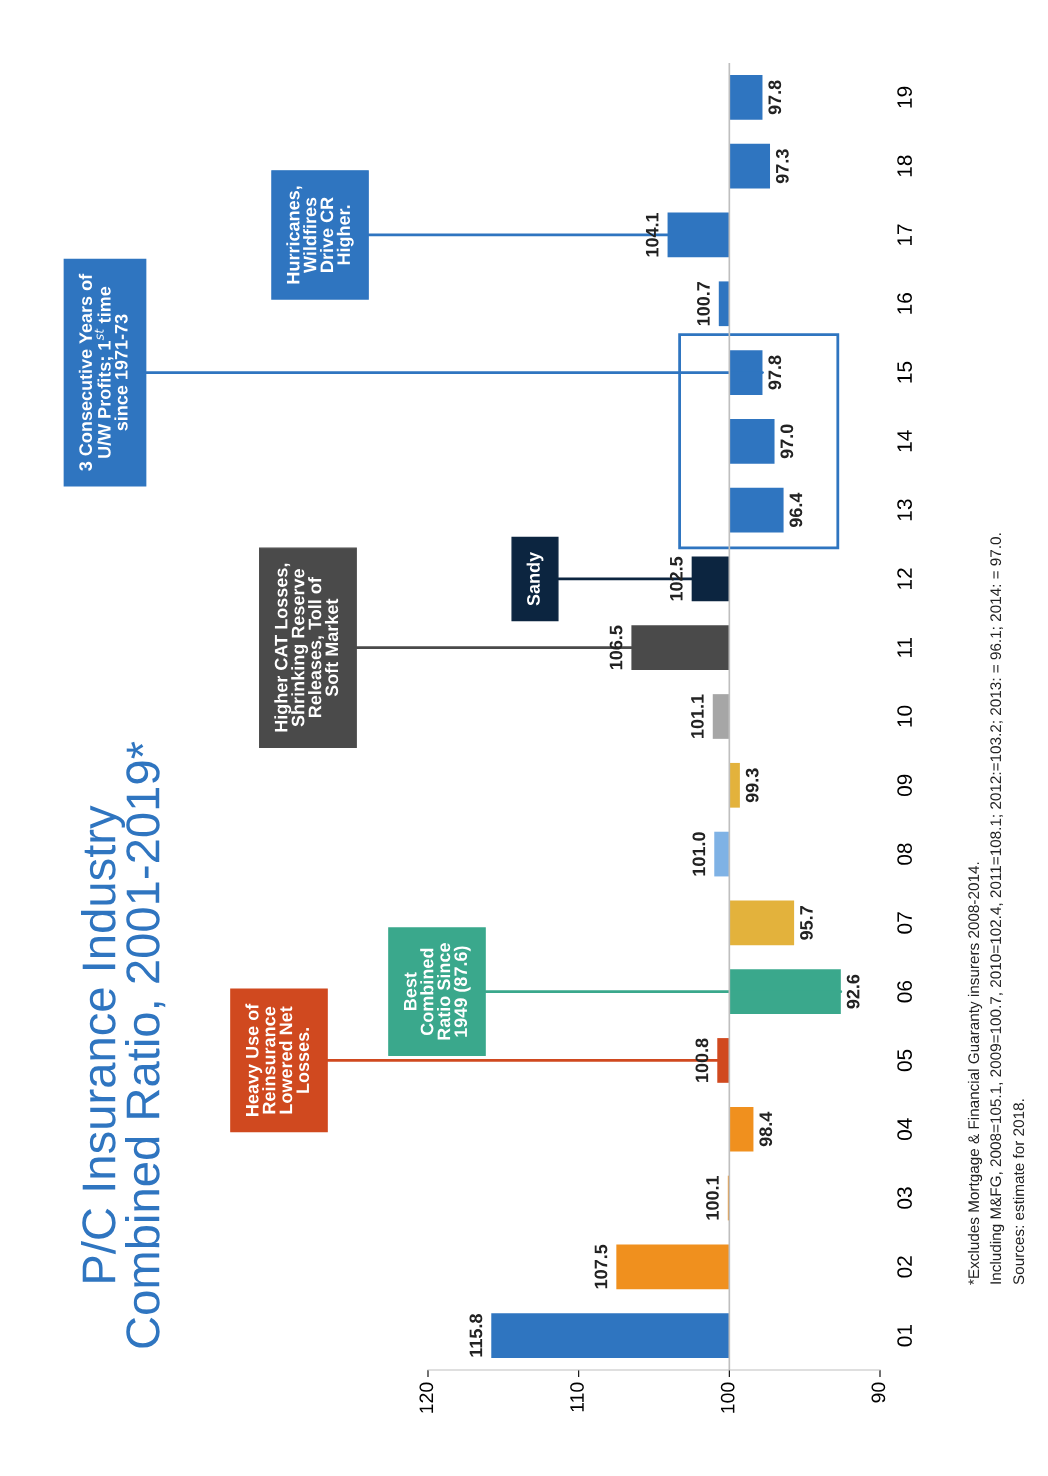 The width and height of the screenshot is (1048, 1476). What do you see at coordinates (997, 908) in the screenshot?
I see `text: Including M&FG, 2008=105.1, 2009=100.7, 2010=102.4, 2011=108.1; 2012:=103.2; 2013: = 96.1; 2014: = 97.0.` at bounding box center [997, 908].